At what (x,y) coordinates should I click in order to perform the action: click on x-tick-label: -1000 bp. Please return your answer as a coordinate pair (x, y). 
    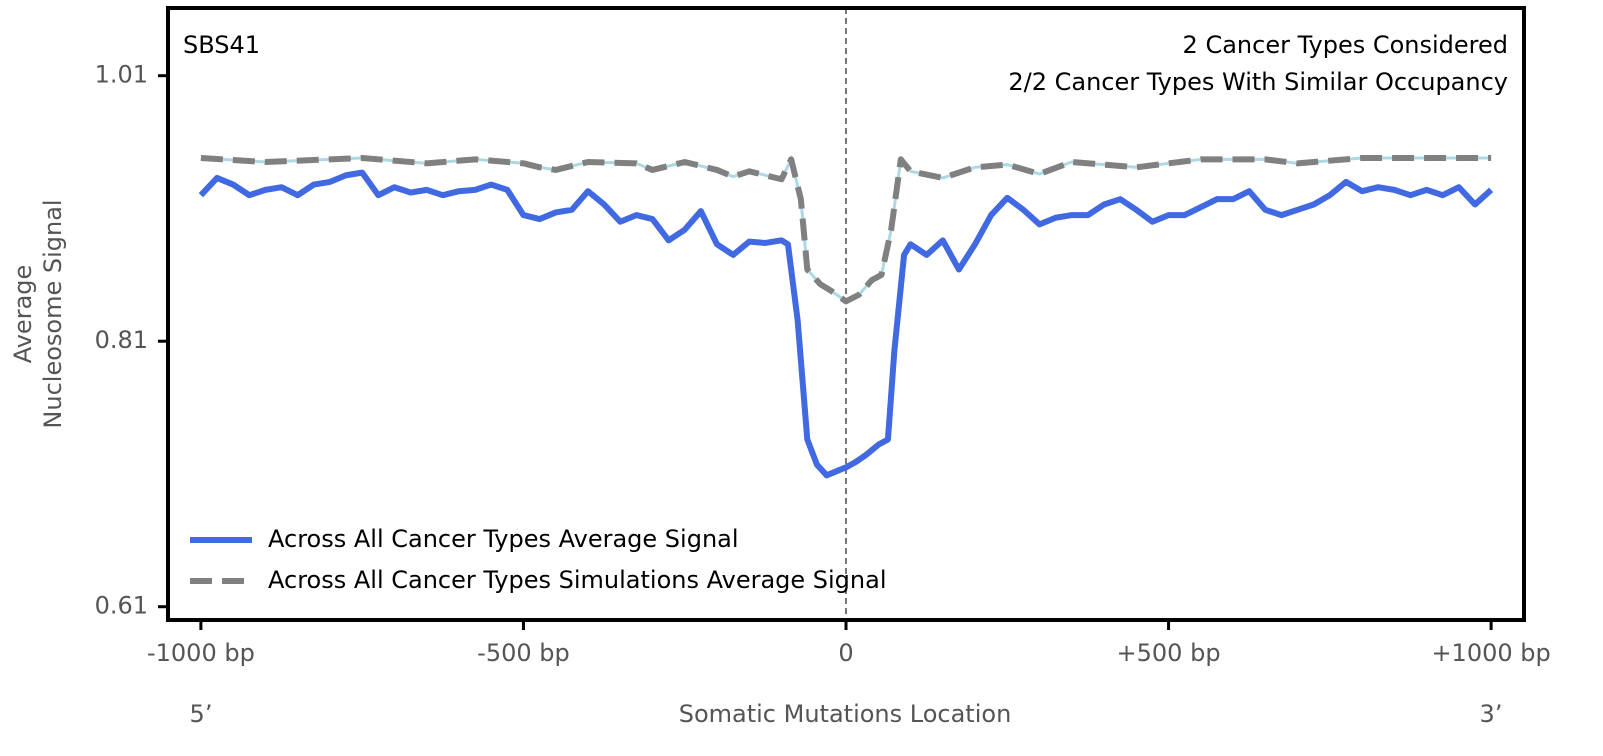
    Looking at the image, I should click on (201, 653).